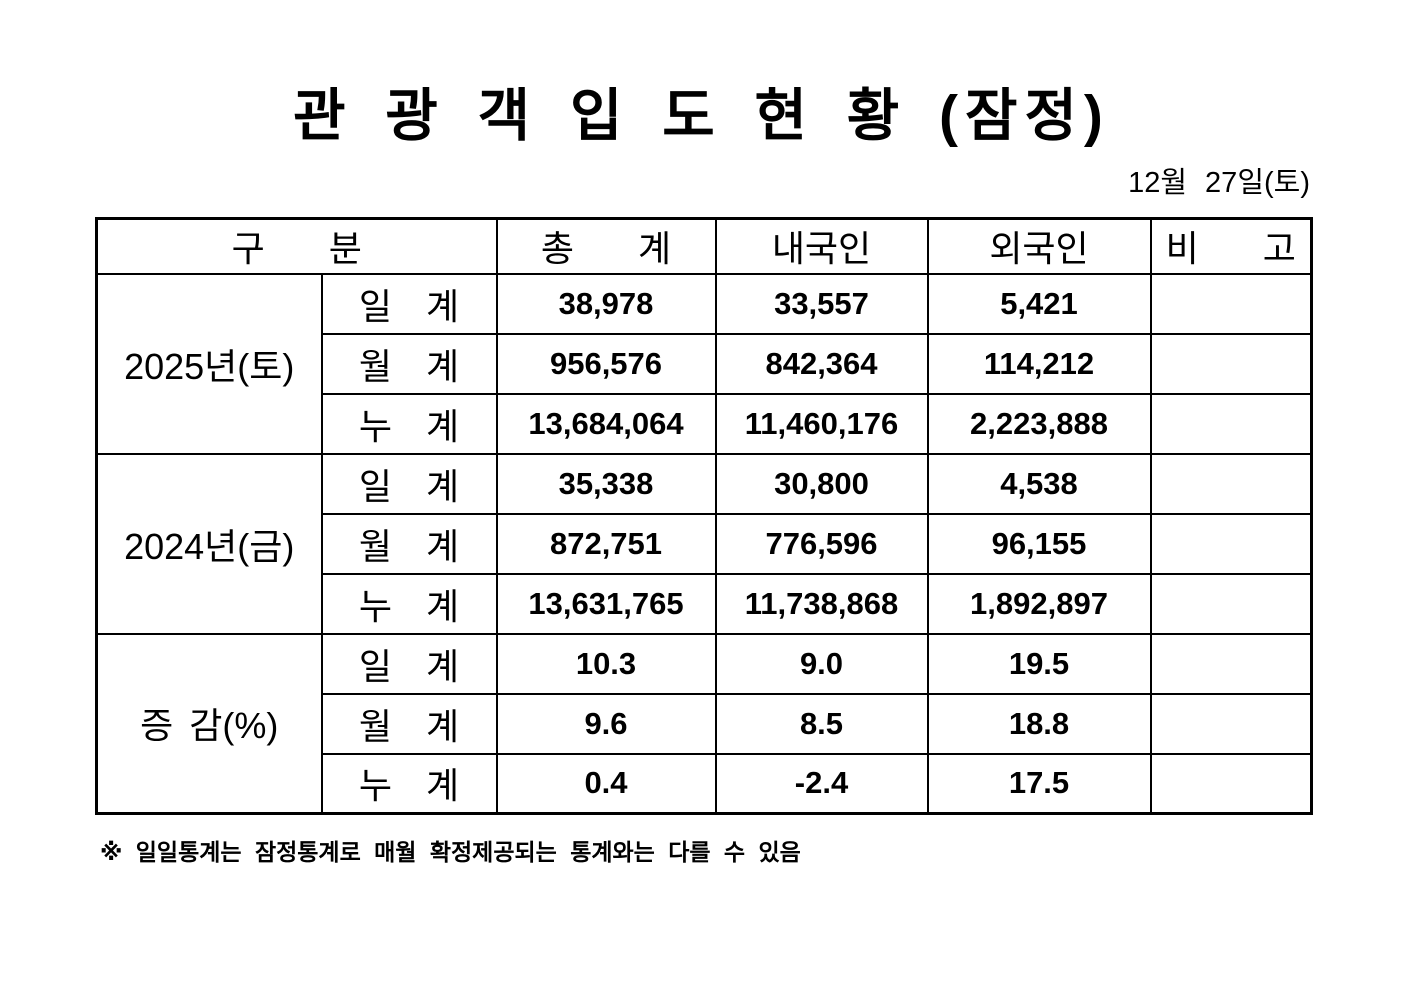 Image resolution: width=1403 pixels, height=992 pixels. I want to click on report-date: 12월 27일(토), so click(1219, 183).